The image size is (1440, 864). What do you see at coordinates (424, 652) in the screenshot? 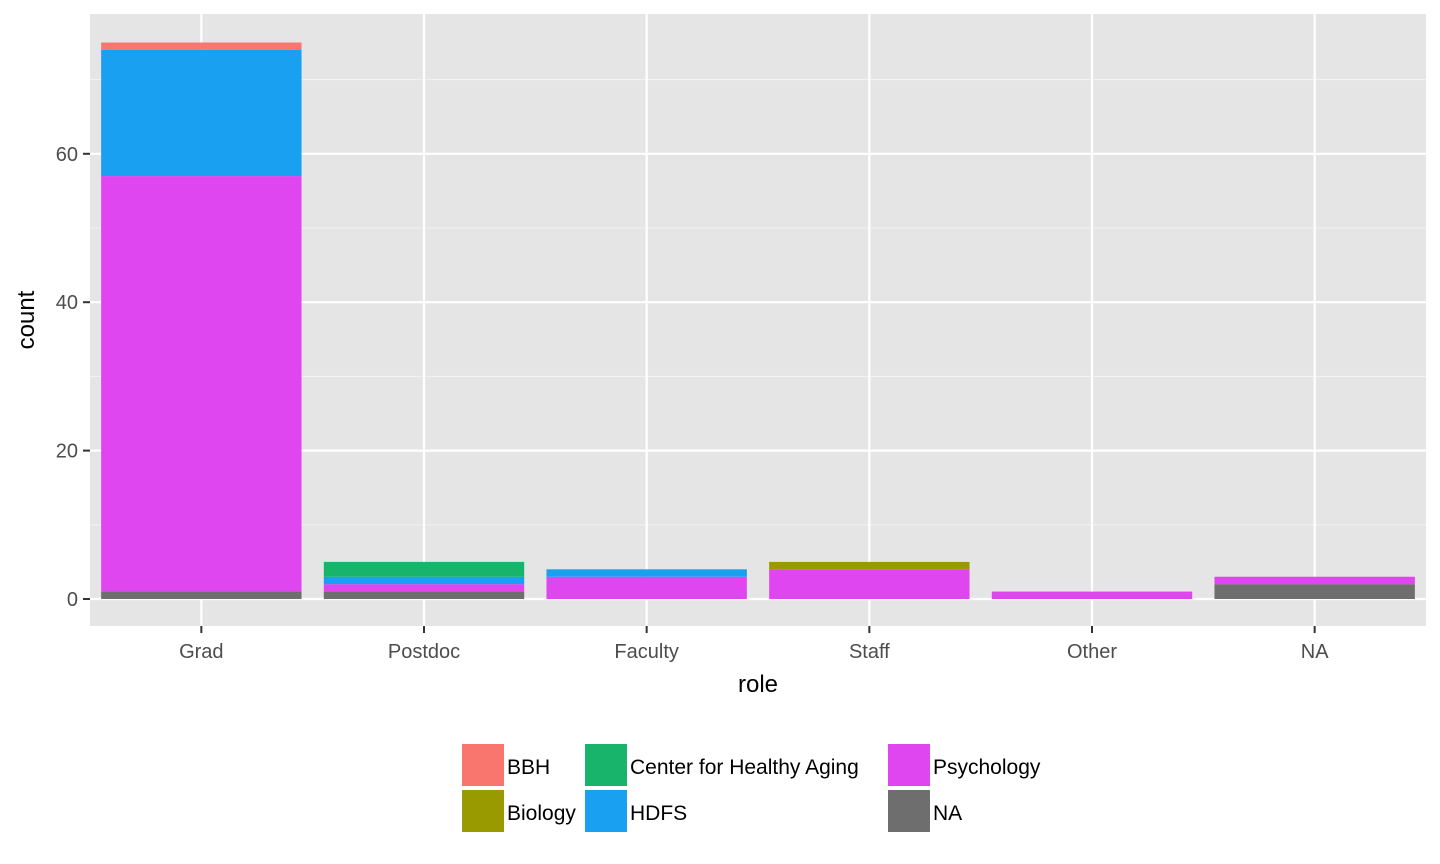
I see `x-tick-label: Postdoc` at bounding box center [424, 652].